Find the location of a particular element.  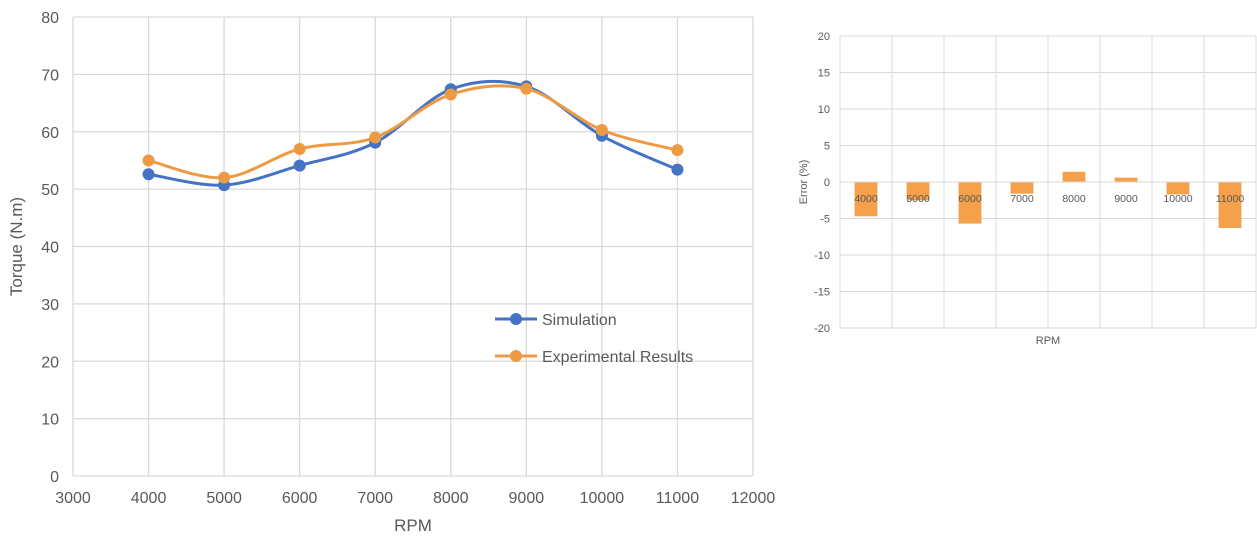

category-label: 9000 is located at coordinates (1126, 199).